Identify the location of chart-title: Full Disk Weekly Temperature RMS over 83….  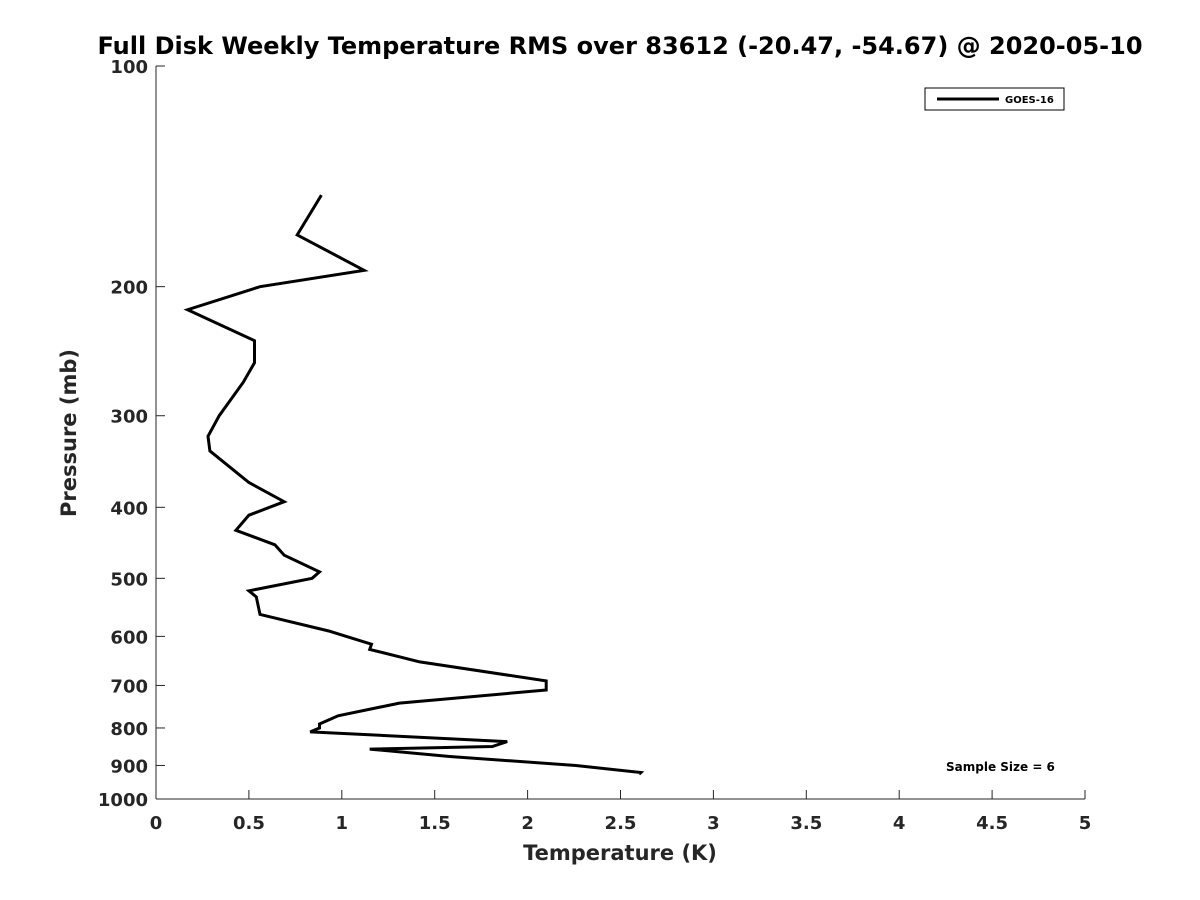
(619, 46).